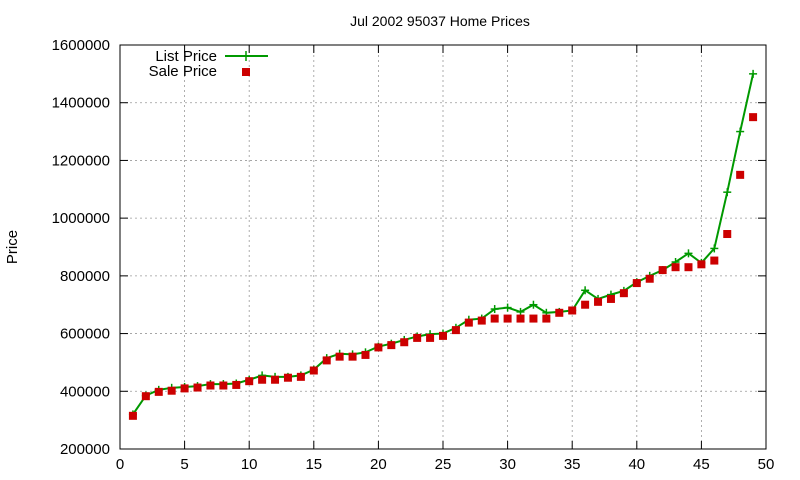 This screenshot has height=480, width=800. What do you see at coordinates (81, 45) in the screenshot?
I see `y-tick-label: 1600000` at bounding box center [81, 45].